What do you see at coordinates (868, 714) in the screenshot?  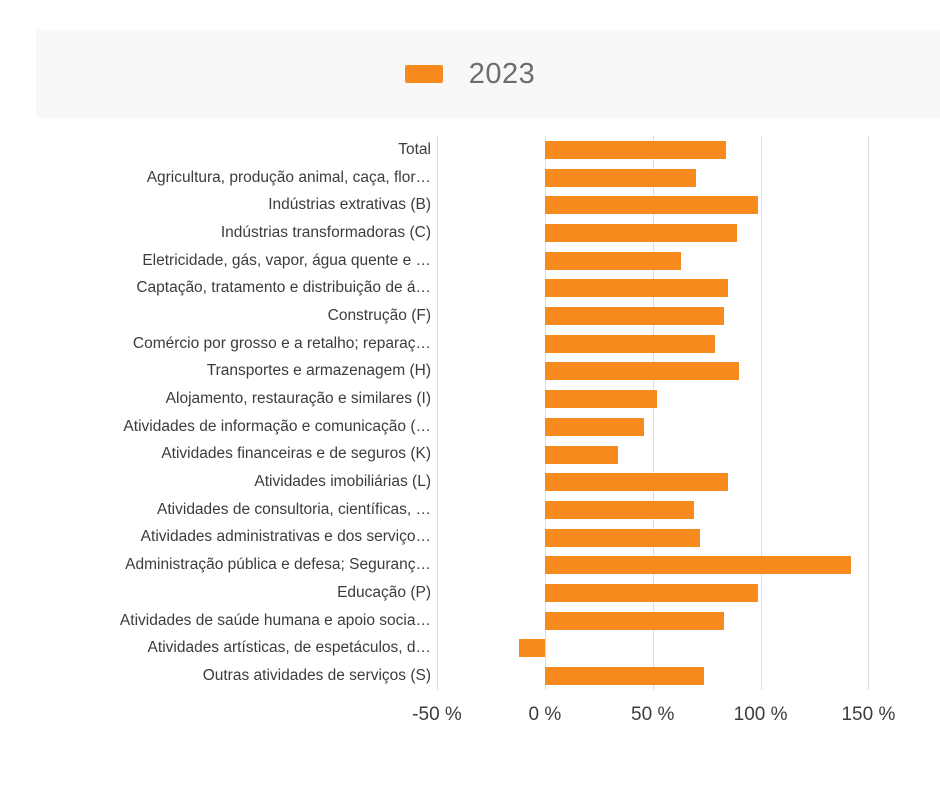 I see `x-tick-label: 150 %` at bounding box center [868, 714].